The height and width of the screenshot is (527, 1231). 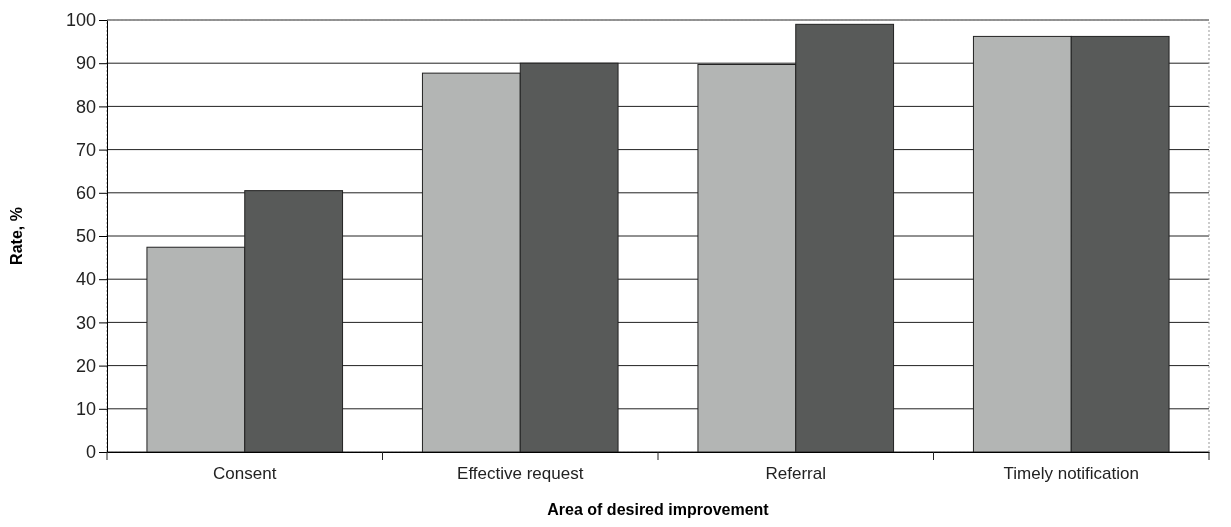 I want to click on y-tick-label: 30, so click(x=85, y=322).